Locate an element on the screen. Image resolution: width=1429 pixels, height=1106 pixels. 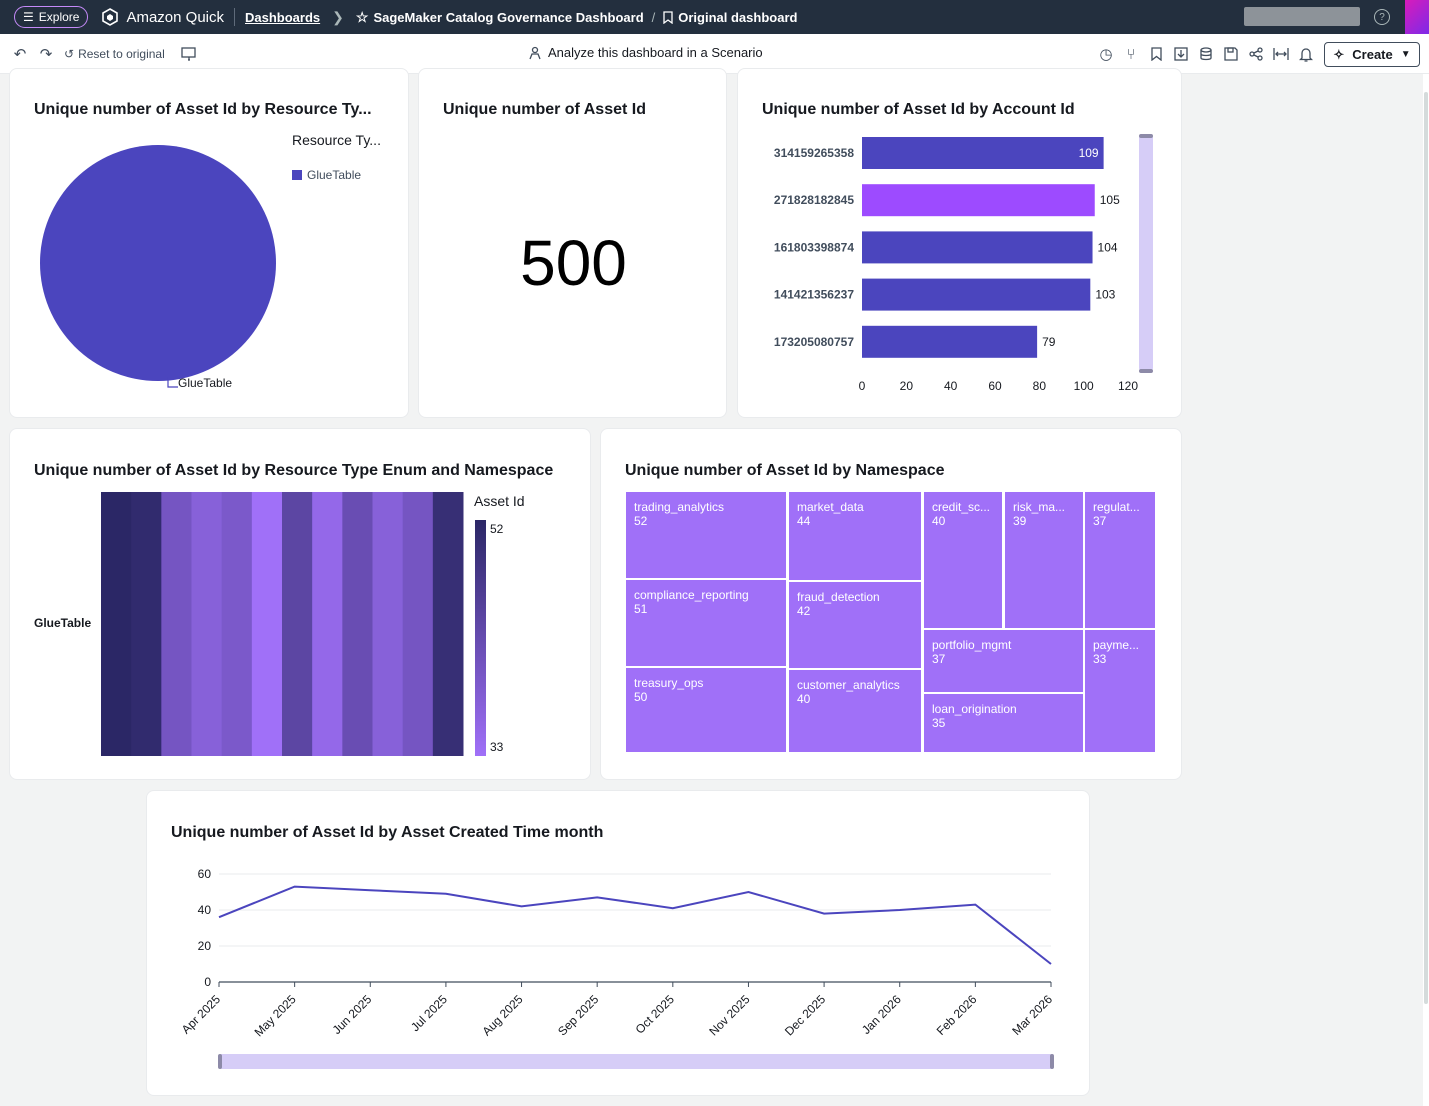
treemap-tile: compliance_reporting 51 is located at coordinates (706, 623).